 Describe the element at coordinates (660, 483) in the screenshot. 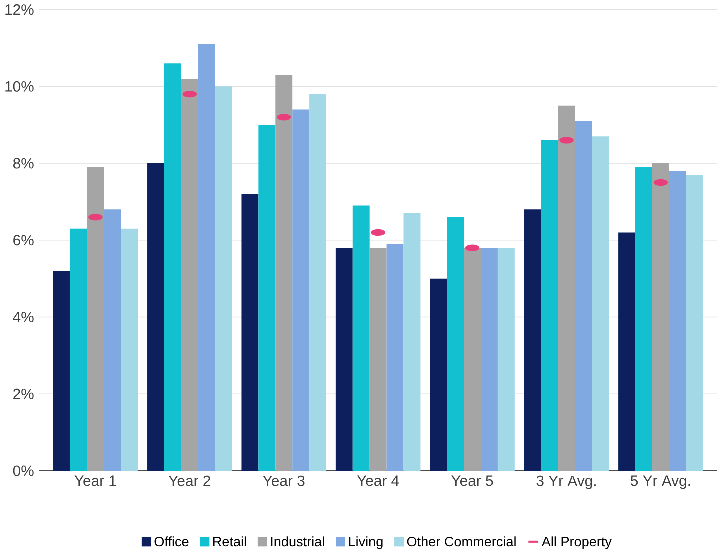

I see `x-tick-label: 5 Yr Avg.` at that location.